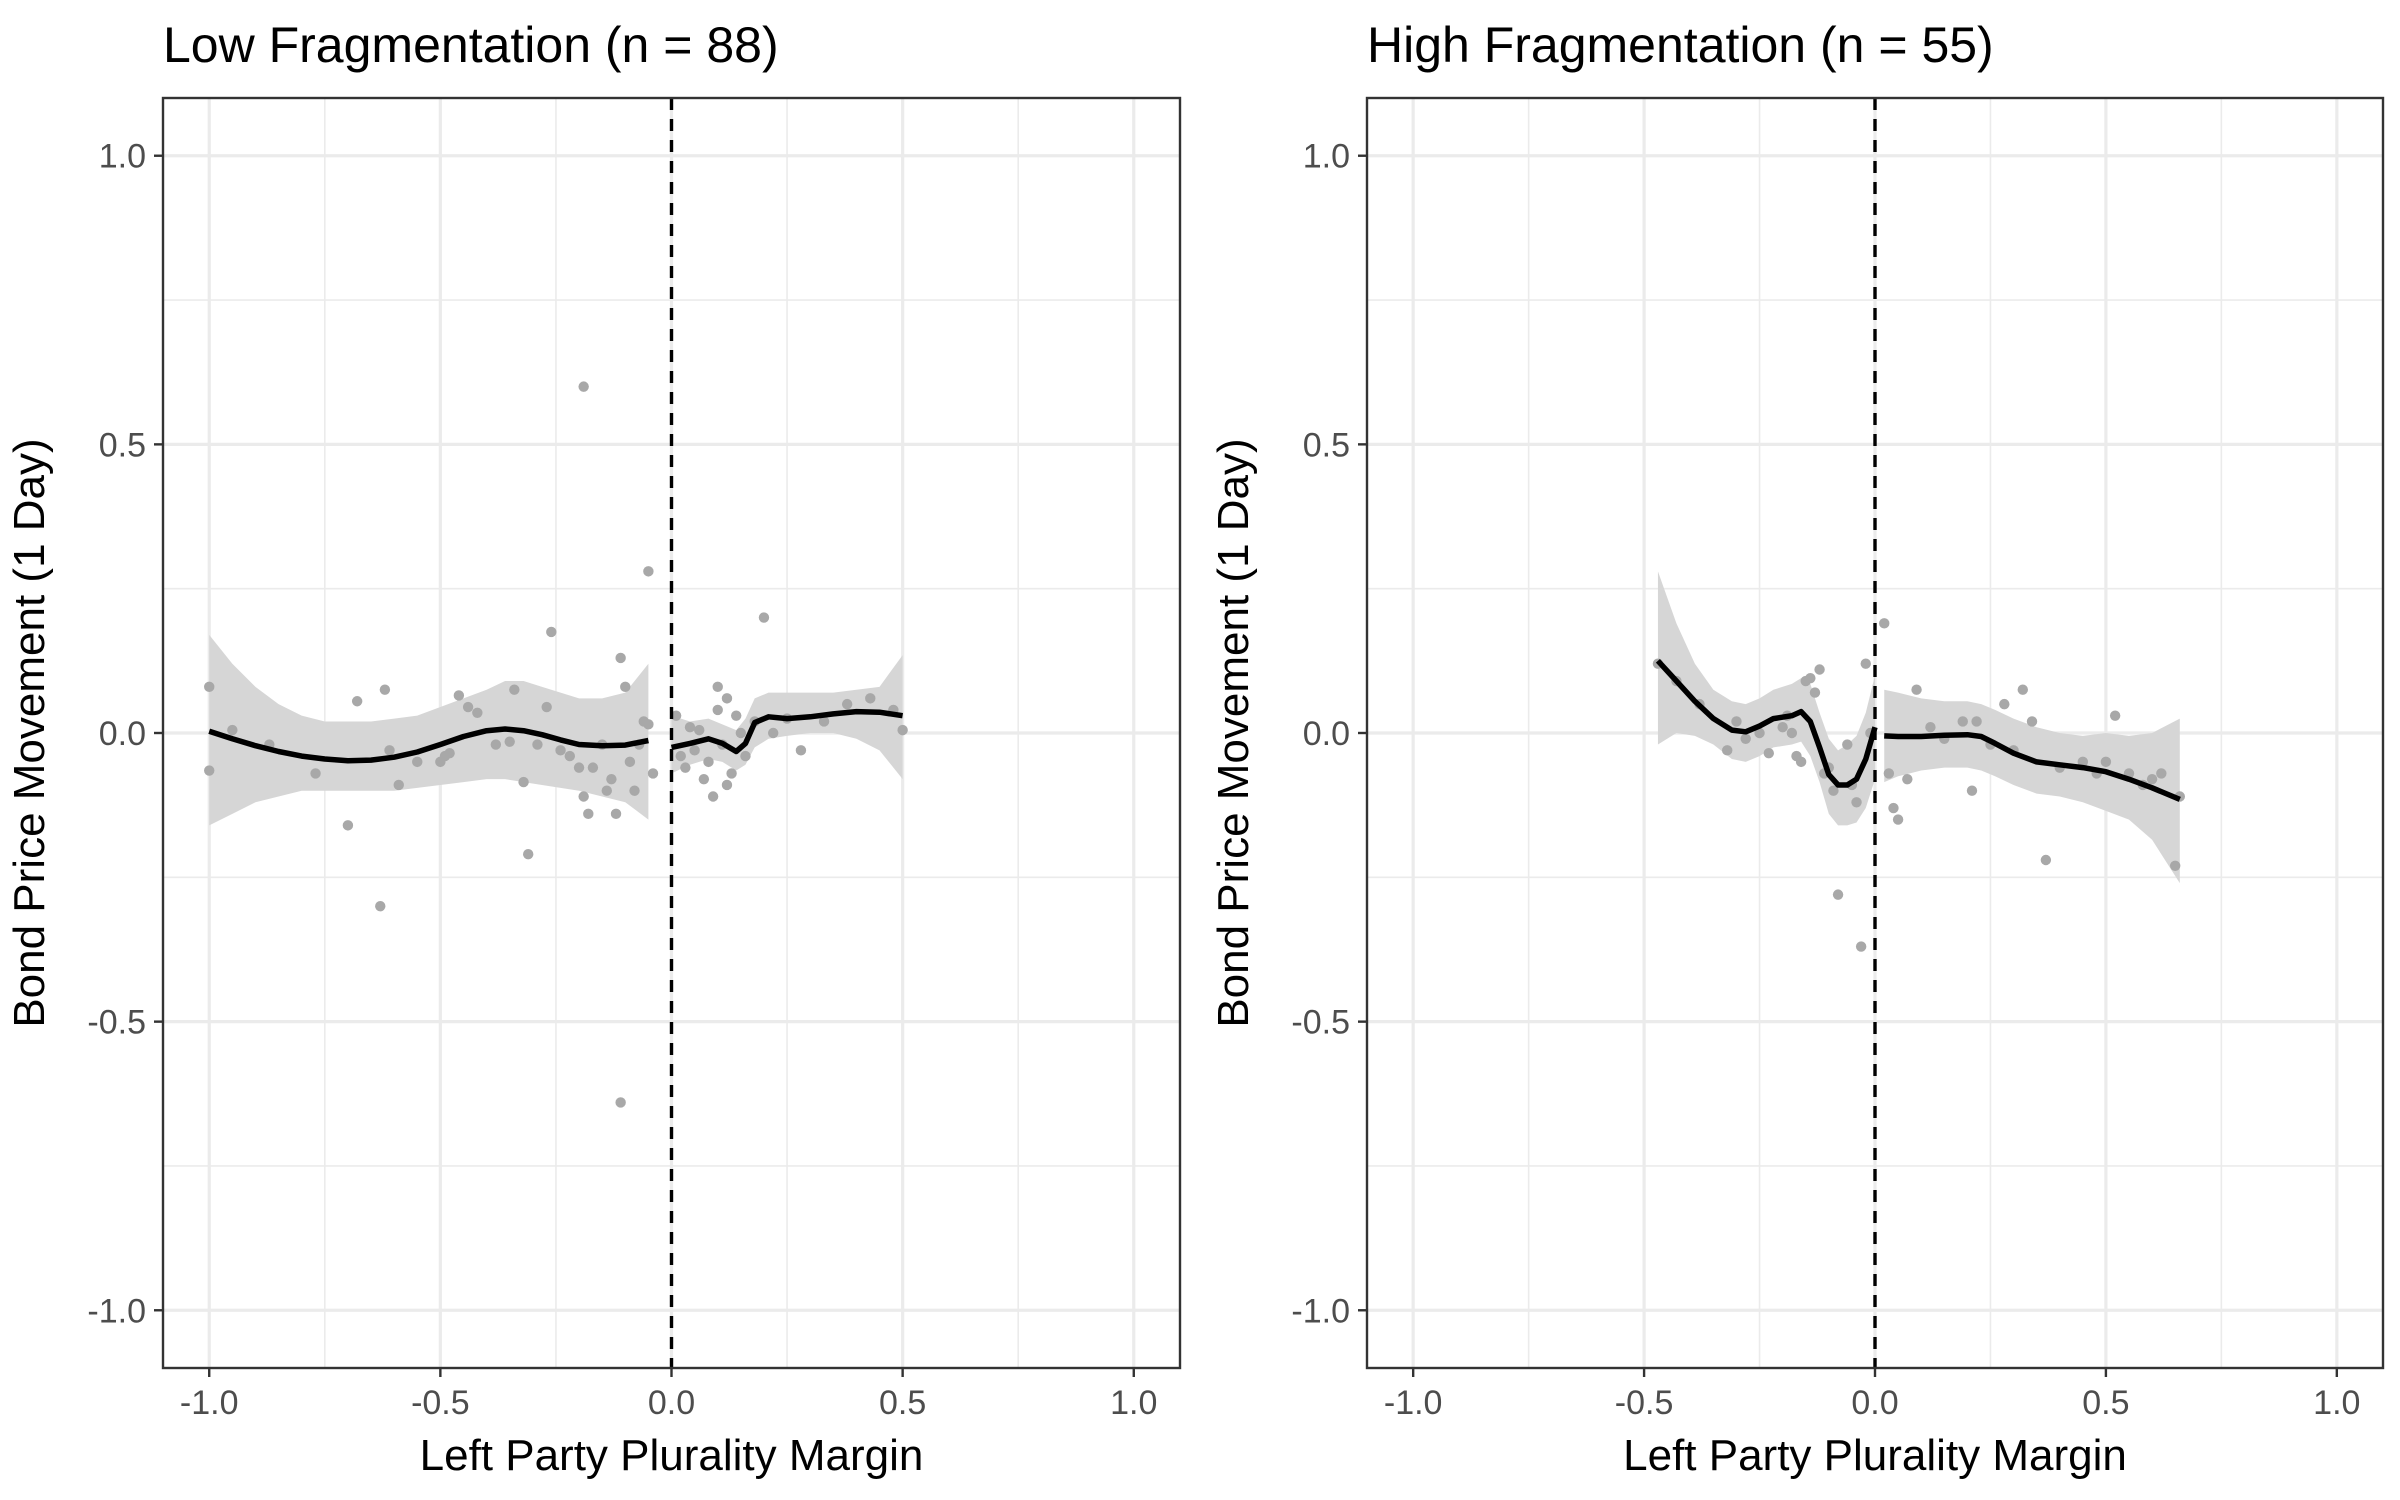 The height and width of the screenshot is (1500, 2400). I want to click on x-tick-label: -1.0, so click(1413, 1403).